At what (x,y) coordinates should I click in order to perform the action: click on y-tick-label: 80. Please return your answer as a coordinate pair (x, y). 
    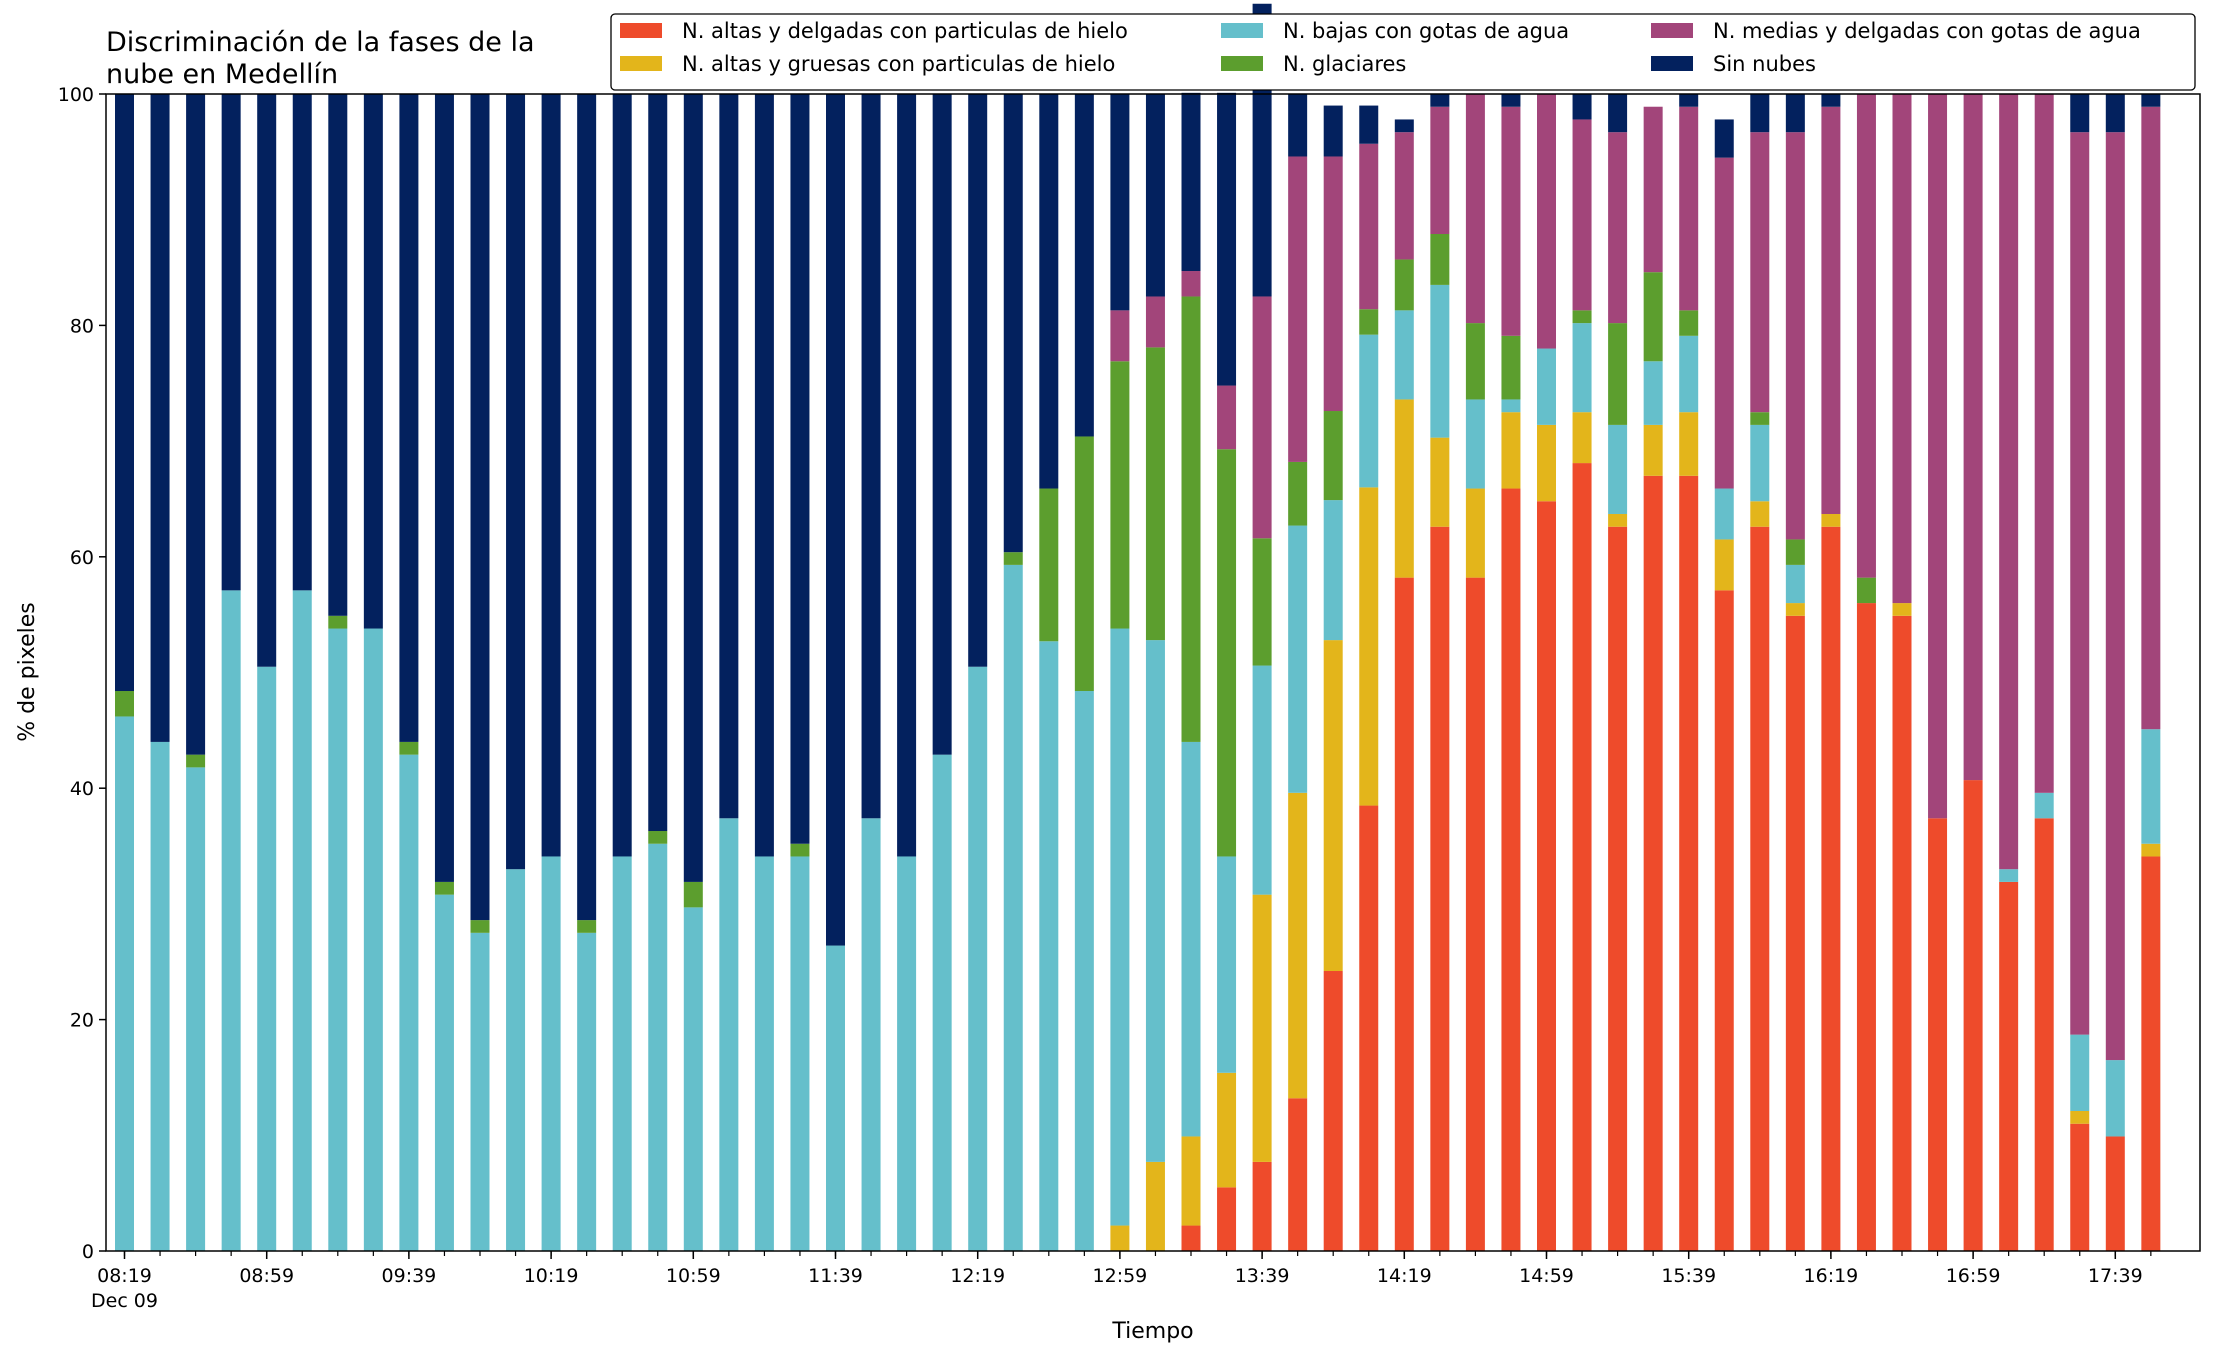
    Looking at the image, I should click on (82, 326).